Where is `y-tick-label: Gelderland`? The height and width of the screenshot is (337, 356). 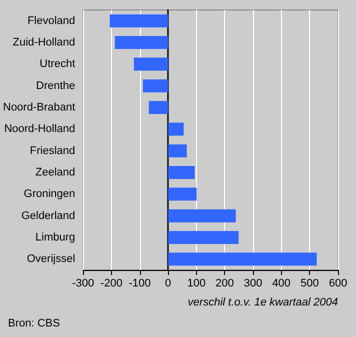
y-tick-label: Gelderland is located at coordinates (48, 216).